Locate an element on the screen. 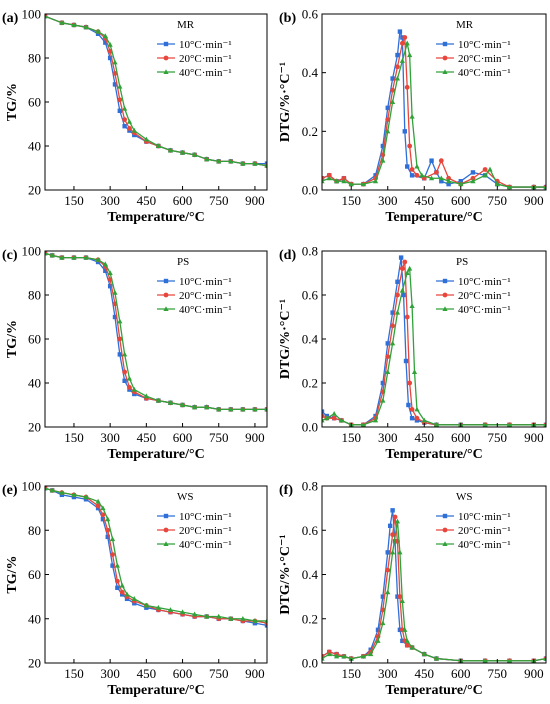 The width and height of the screenshot is (550, 704). y-tick-label: 80 is located at coordinates (34, 530).